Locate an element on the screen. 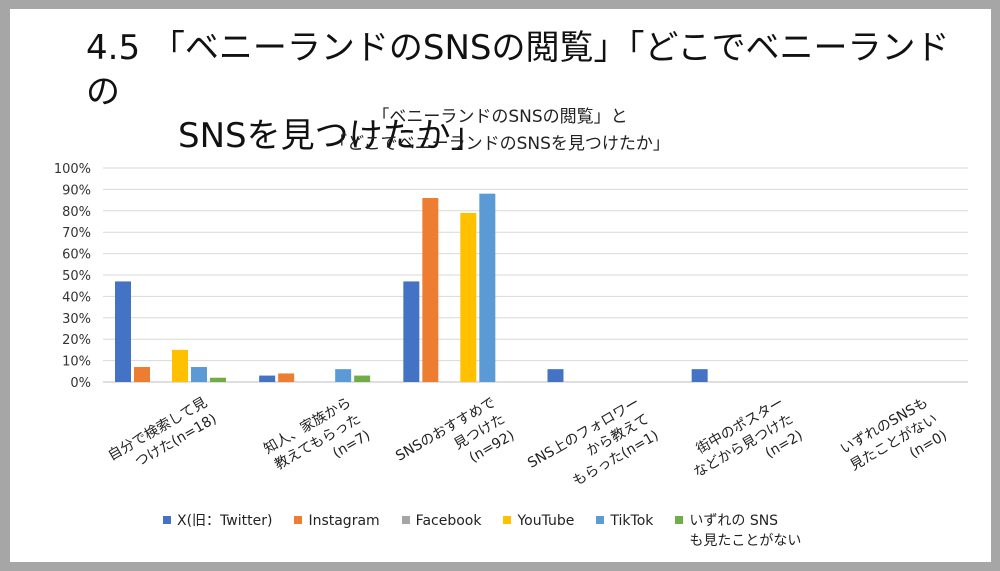 The image size is (1000, 571). chart-title-line2: 「どこでベニーランドのSNSを見つけたか」 is located at coordinates (500, 144).